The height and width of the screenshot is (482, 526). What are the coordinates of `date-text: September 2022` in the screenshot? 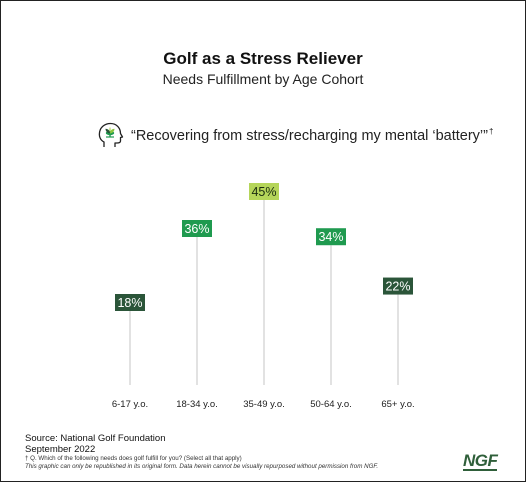 It's located at (60, 449).